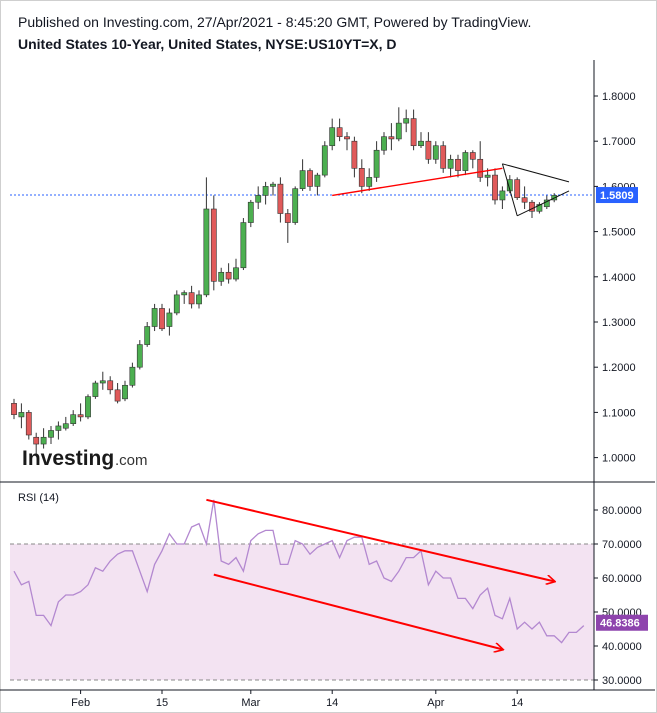  What do you see at coordinates (131, 460) in the screenshot?
I see `watermark-suffix: .com` at bounding box center [131, 460].